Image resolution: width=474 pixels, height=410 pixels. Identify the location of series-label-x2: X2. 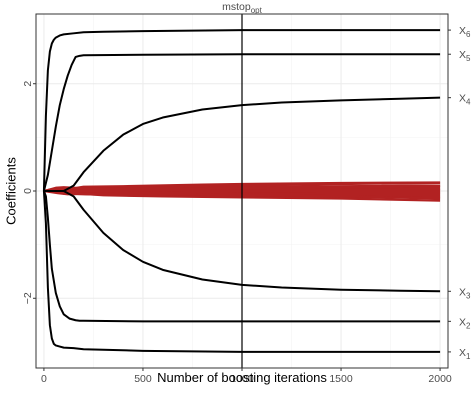
(465, 323).